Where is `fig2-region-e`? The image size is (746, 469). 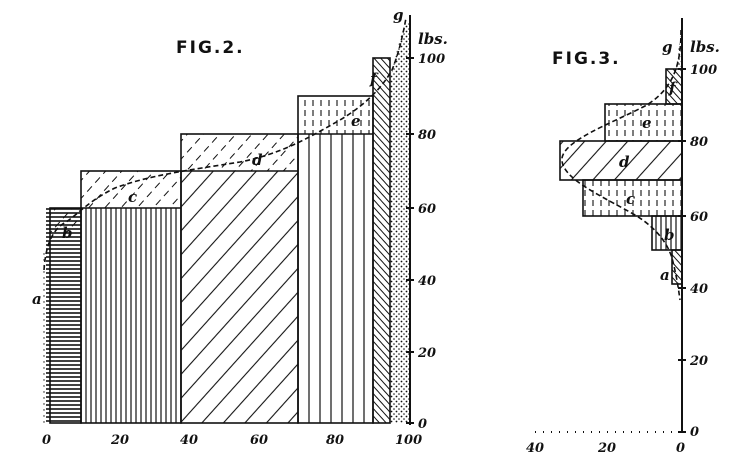
fig2-region-e is located at coordinates (335, 115).